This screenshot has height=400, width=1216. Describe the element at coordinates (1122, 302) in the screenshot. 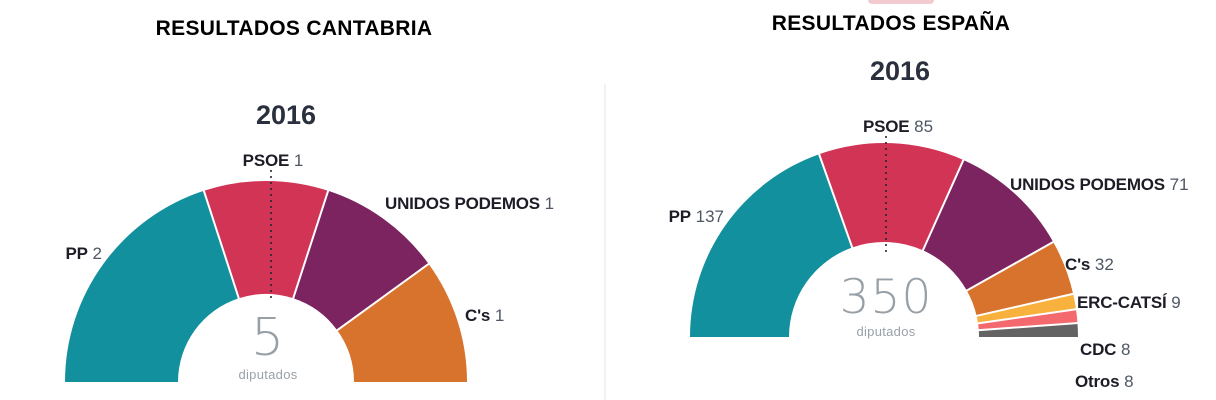

I see `party-name: ERC-CATSÍ` at that location.